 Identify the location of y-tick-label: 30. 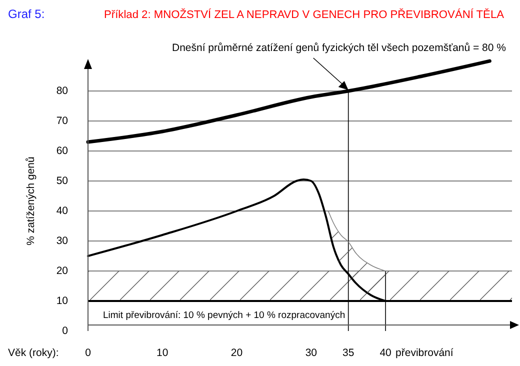
(62, 240).